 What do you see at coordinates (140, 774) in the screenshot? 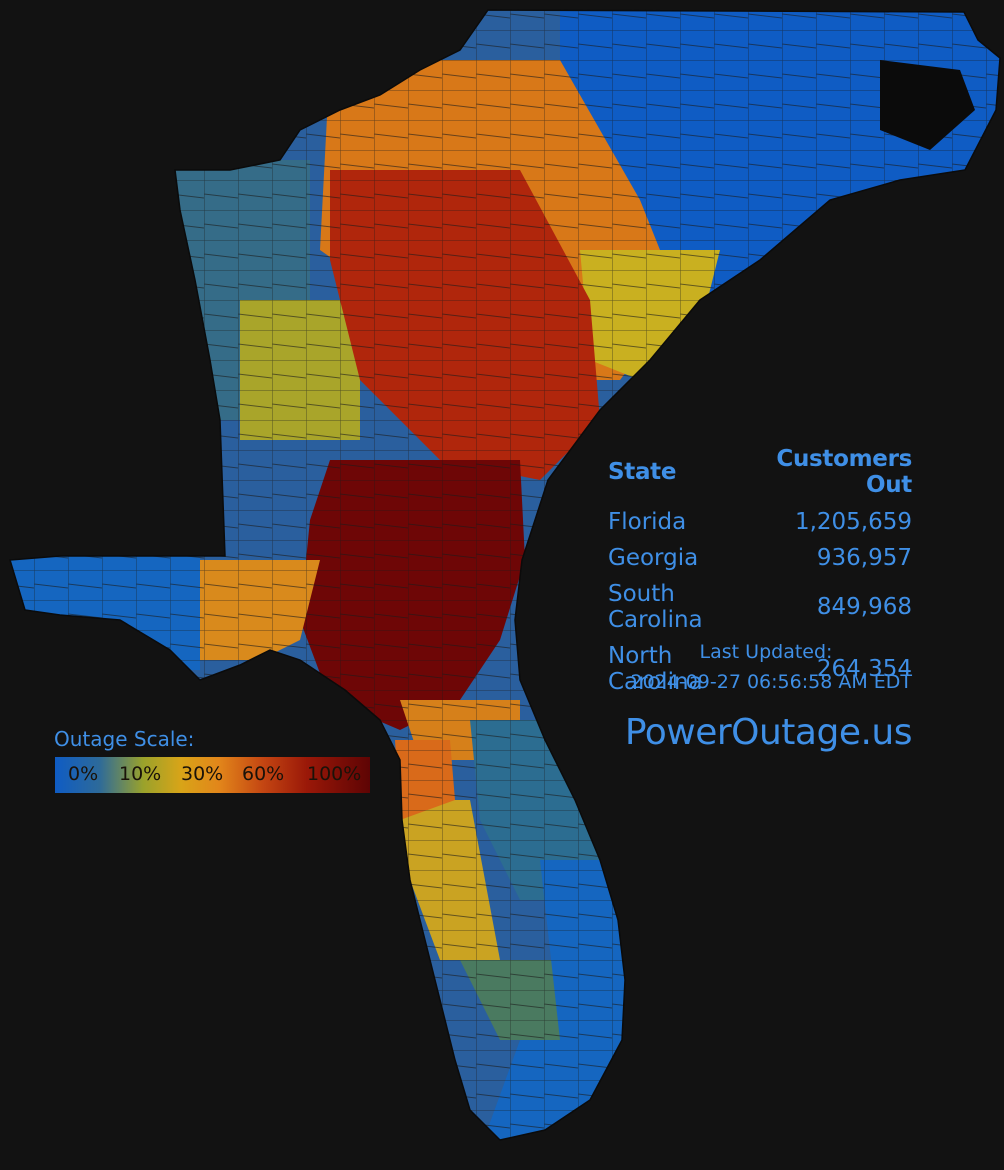
I see `scale-label: 10%` at bounding box center [140, 774].